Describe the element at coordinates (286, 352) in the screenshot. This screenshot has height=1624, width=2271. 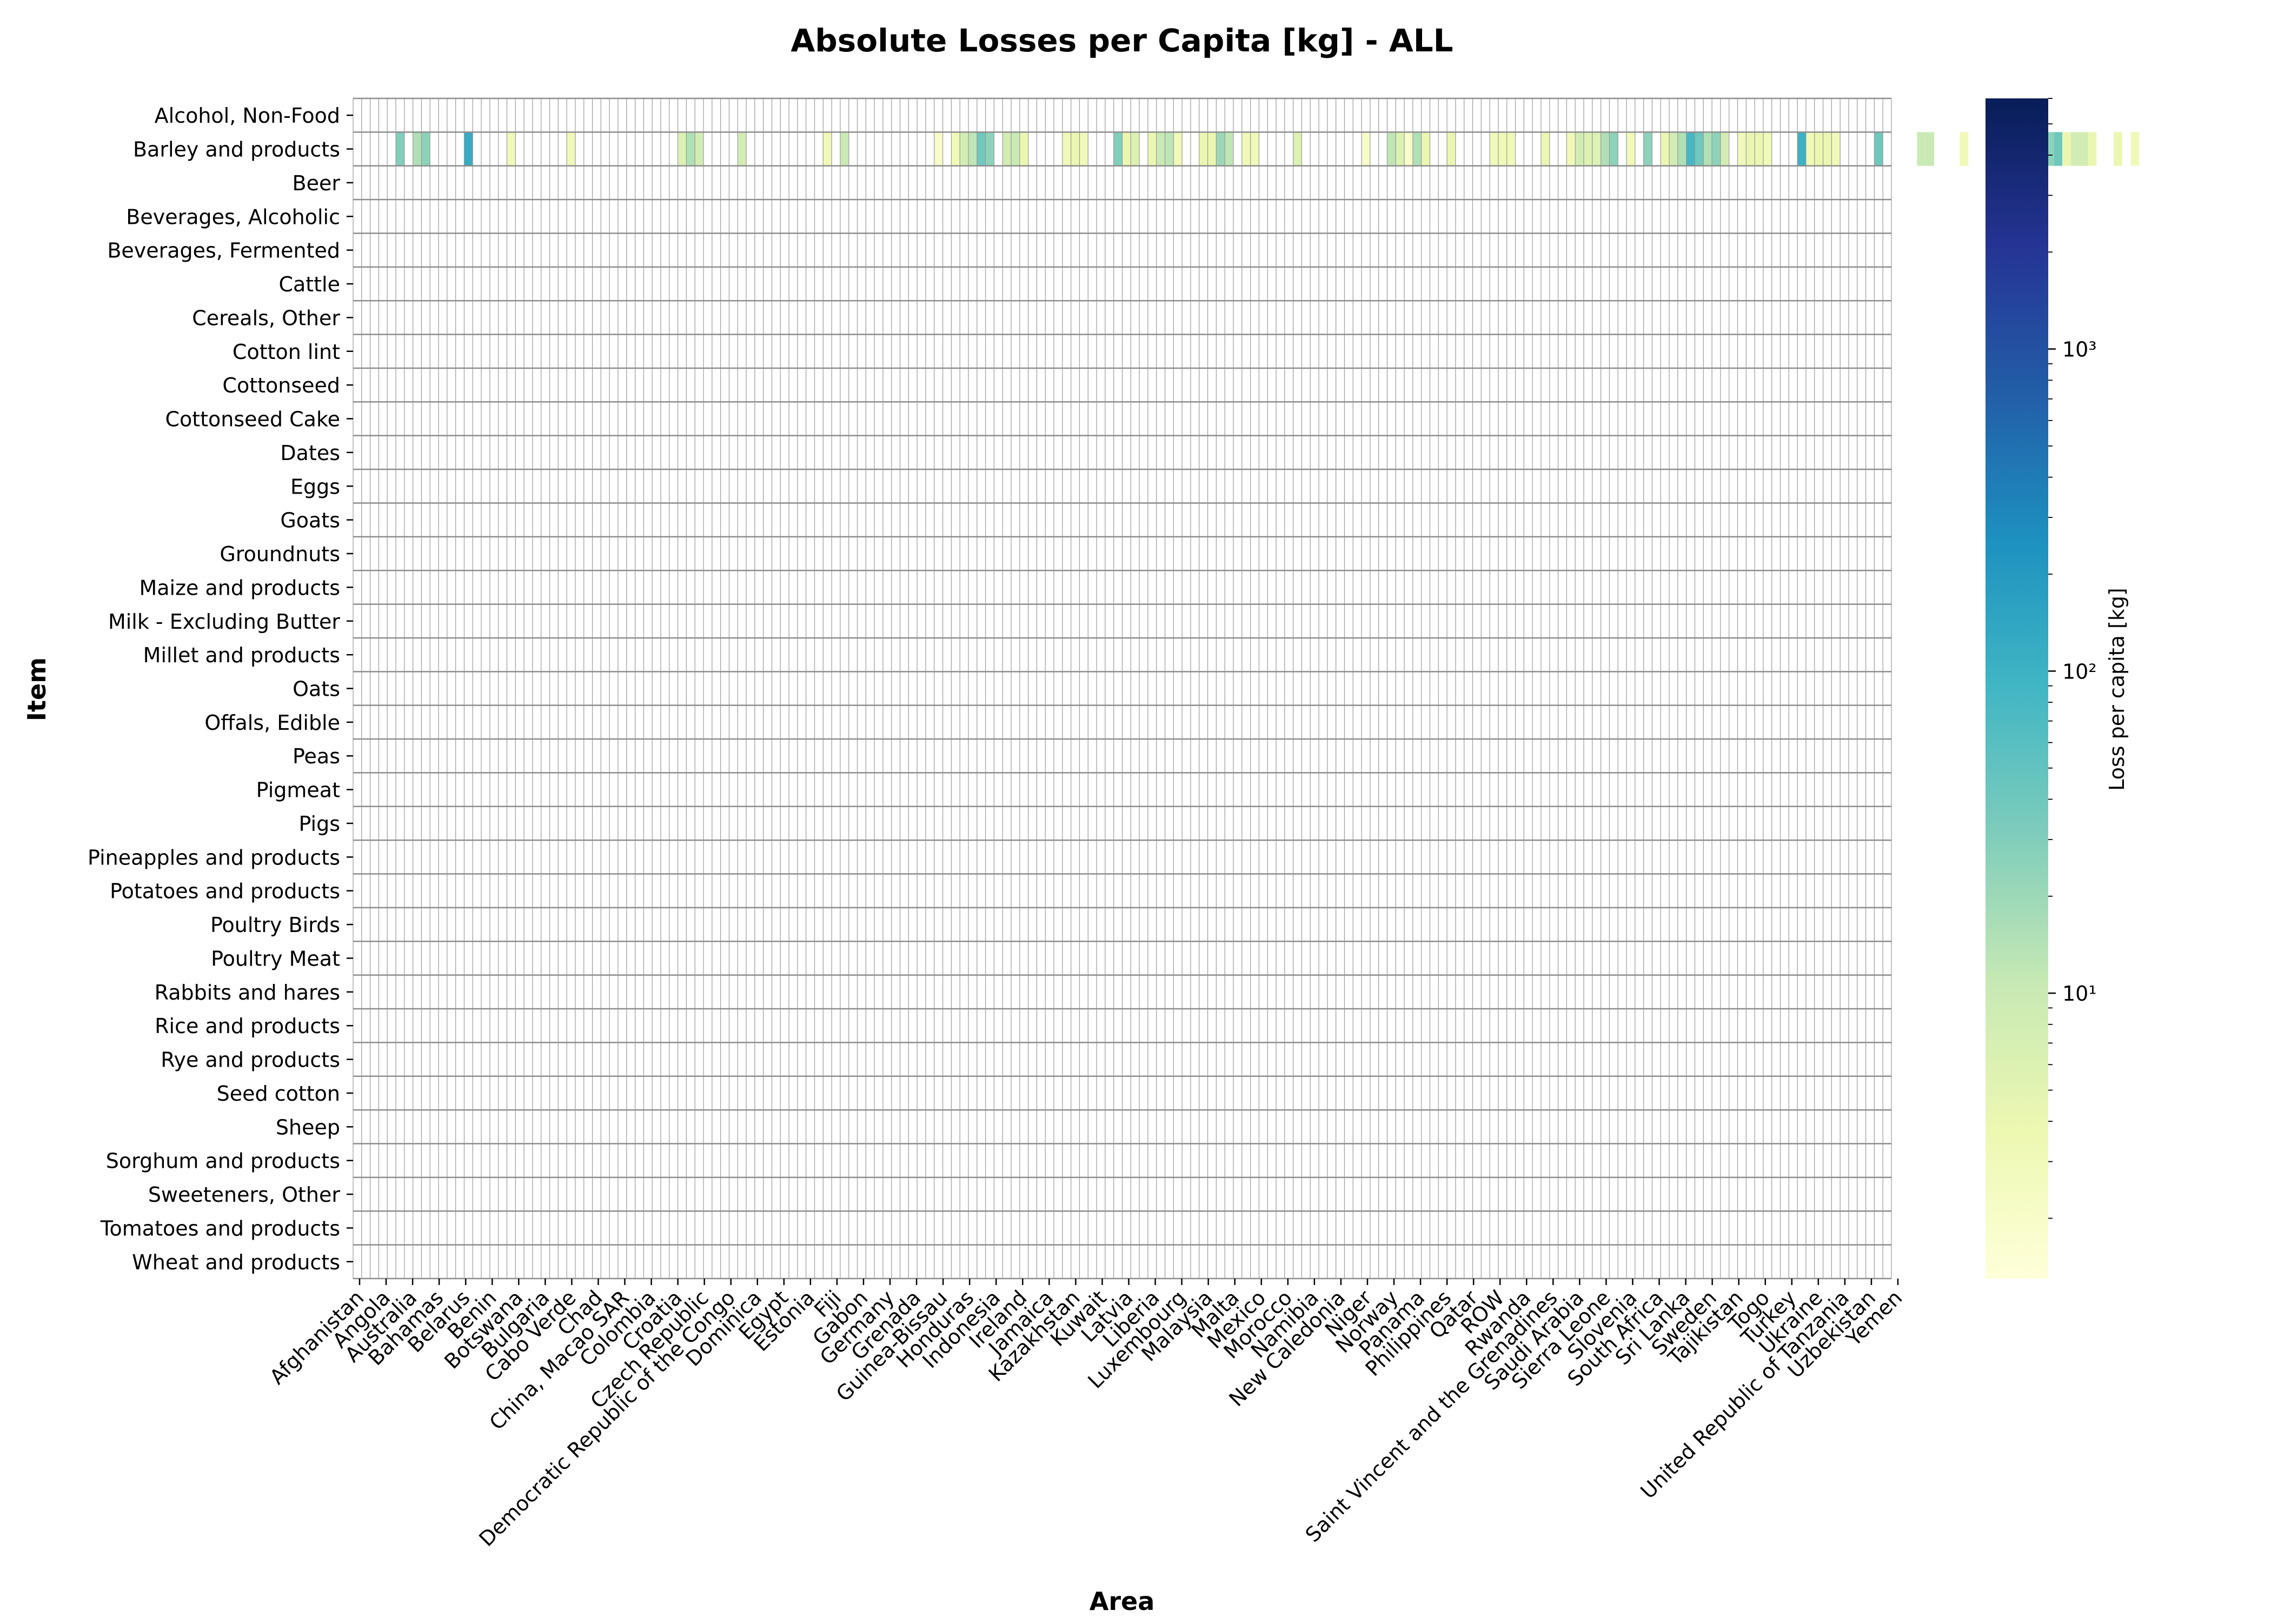
I see `y-tick-label: Cotton lint` at that location.